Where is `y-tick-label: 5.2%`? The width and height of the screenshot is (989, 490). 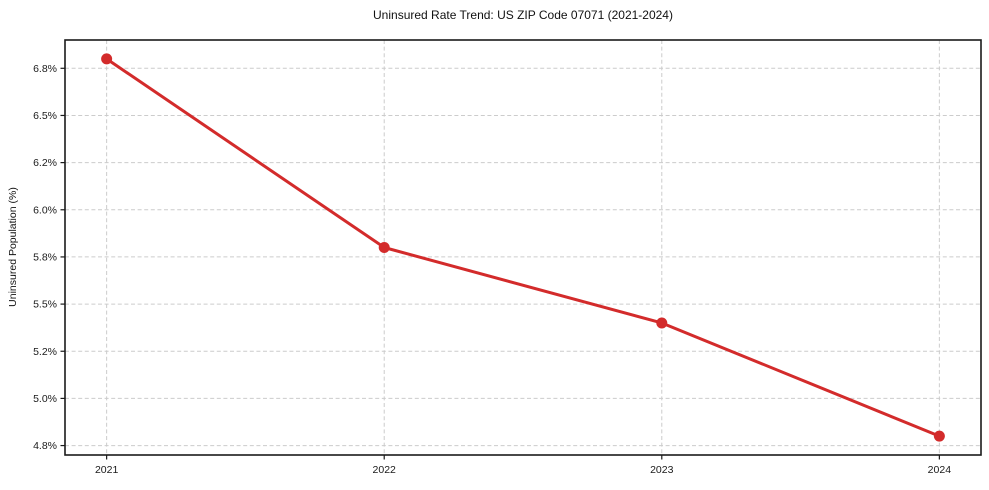 y-tick-label: 5.2% is located at coordinates (45, 352).